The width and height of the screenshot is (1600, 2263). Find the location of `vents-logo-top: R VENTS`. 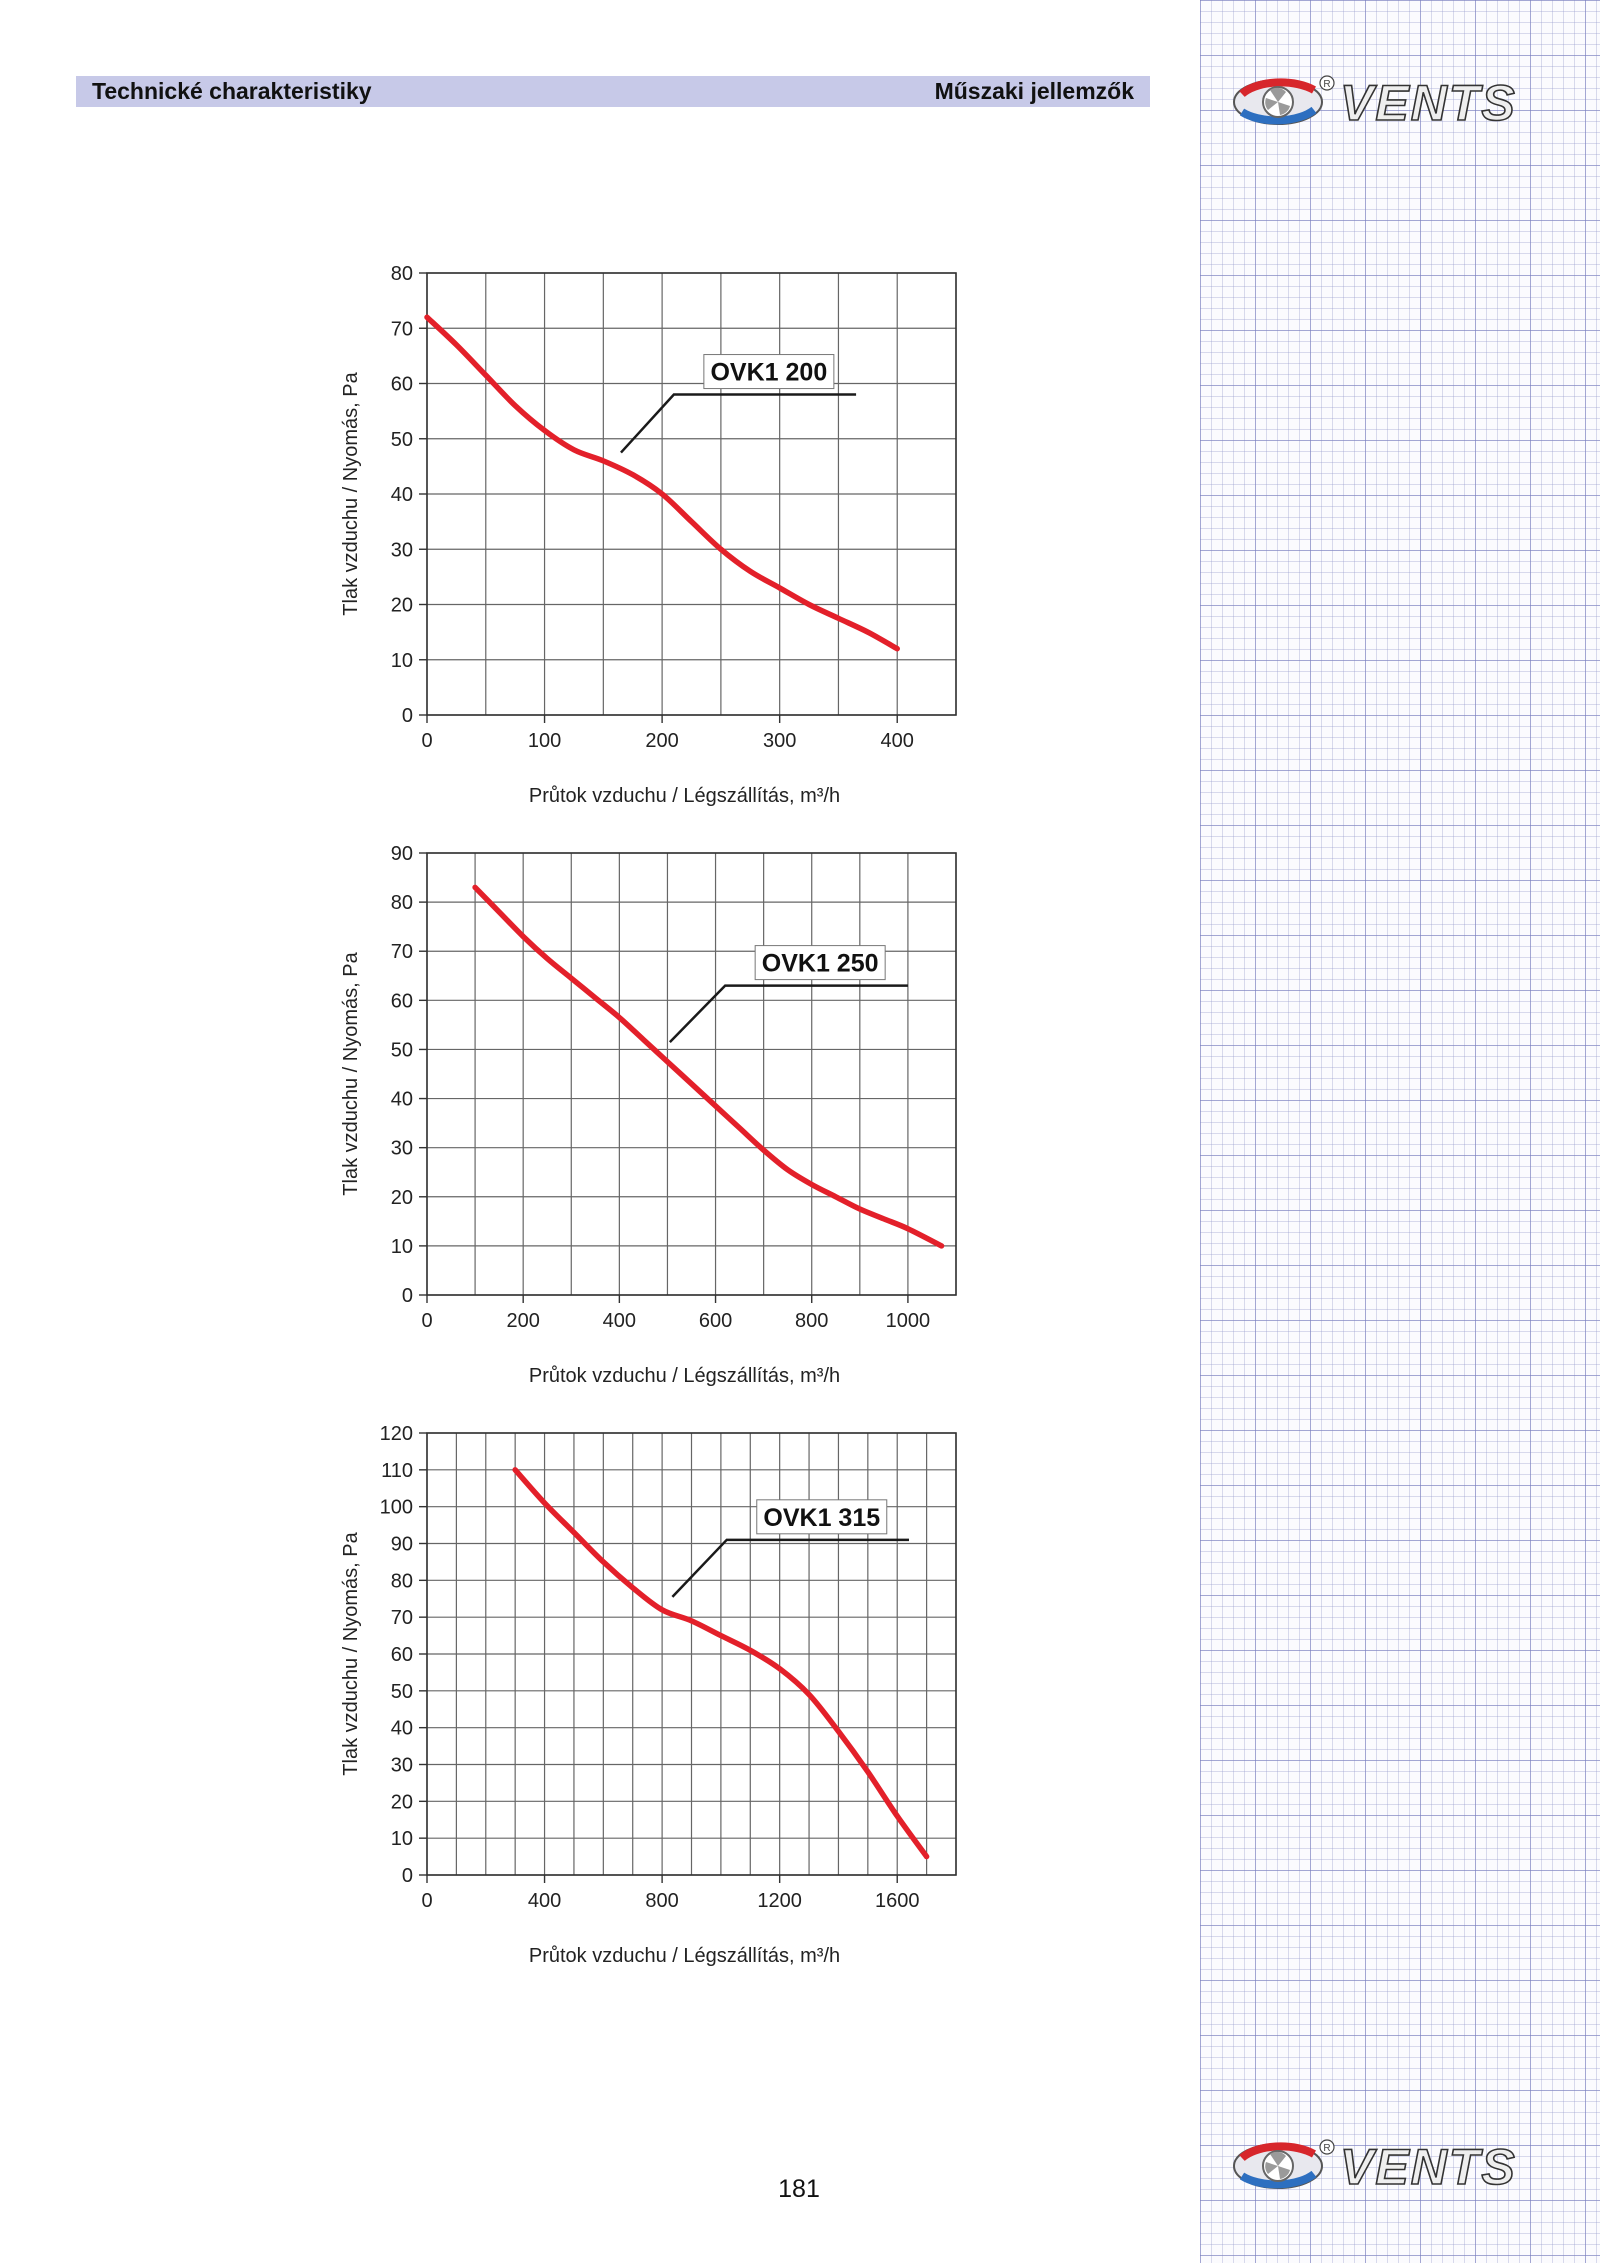

vents-logo-top: R VENTS is located at coordinates (1375, 103).